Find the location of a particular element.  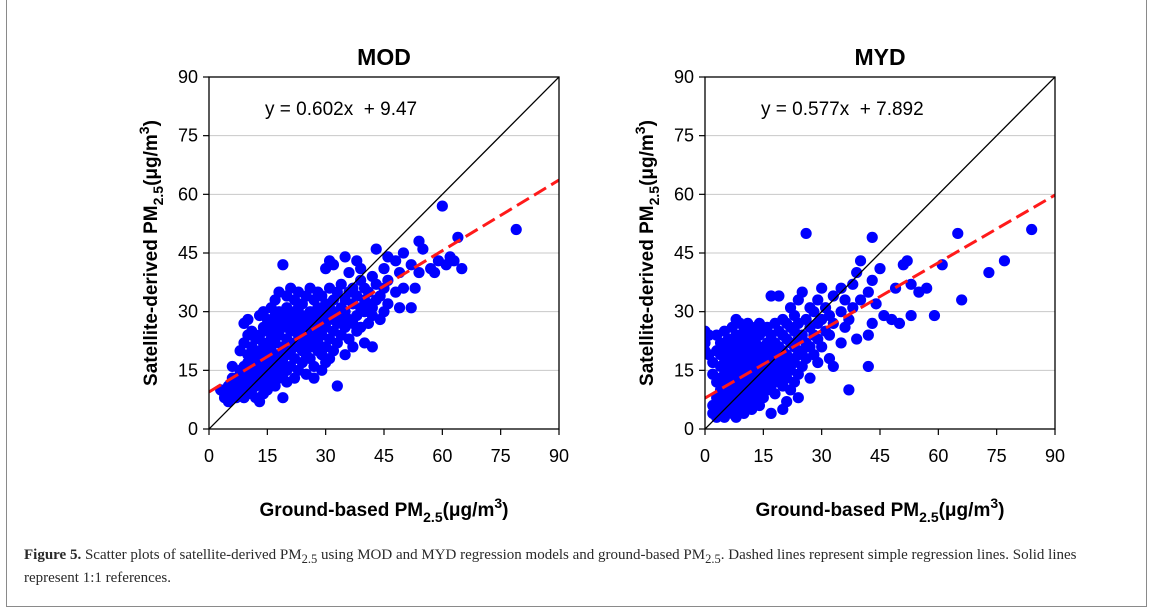

x-tick-label: 45 is located at coordinates (880, 456).